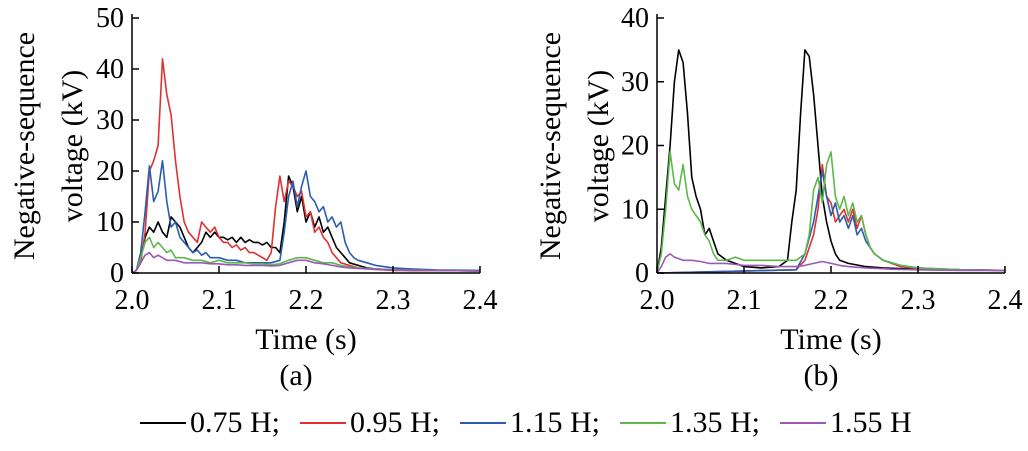  What do you see at coordinates (555, 422) in the screenshot?
I see `legend-label: 1.15 H;` at bounding box center [555, 422].